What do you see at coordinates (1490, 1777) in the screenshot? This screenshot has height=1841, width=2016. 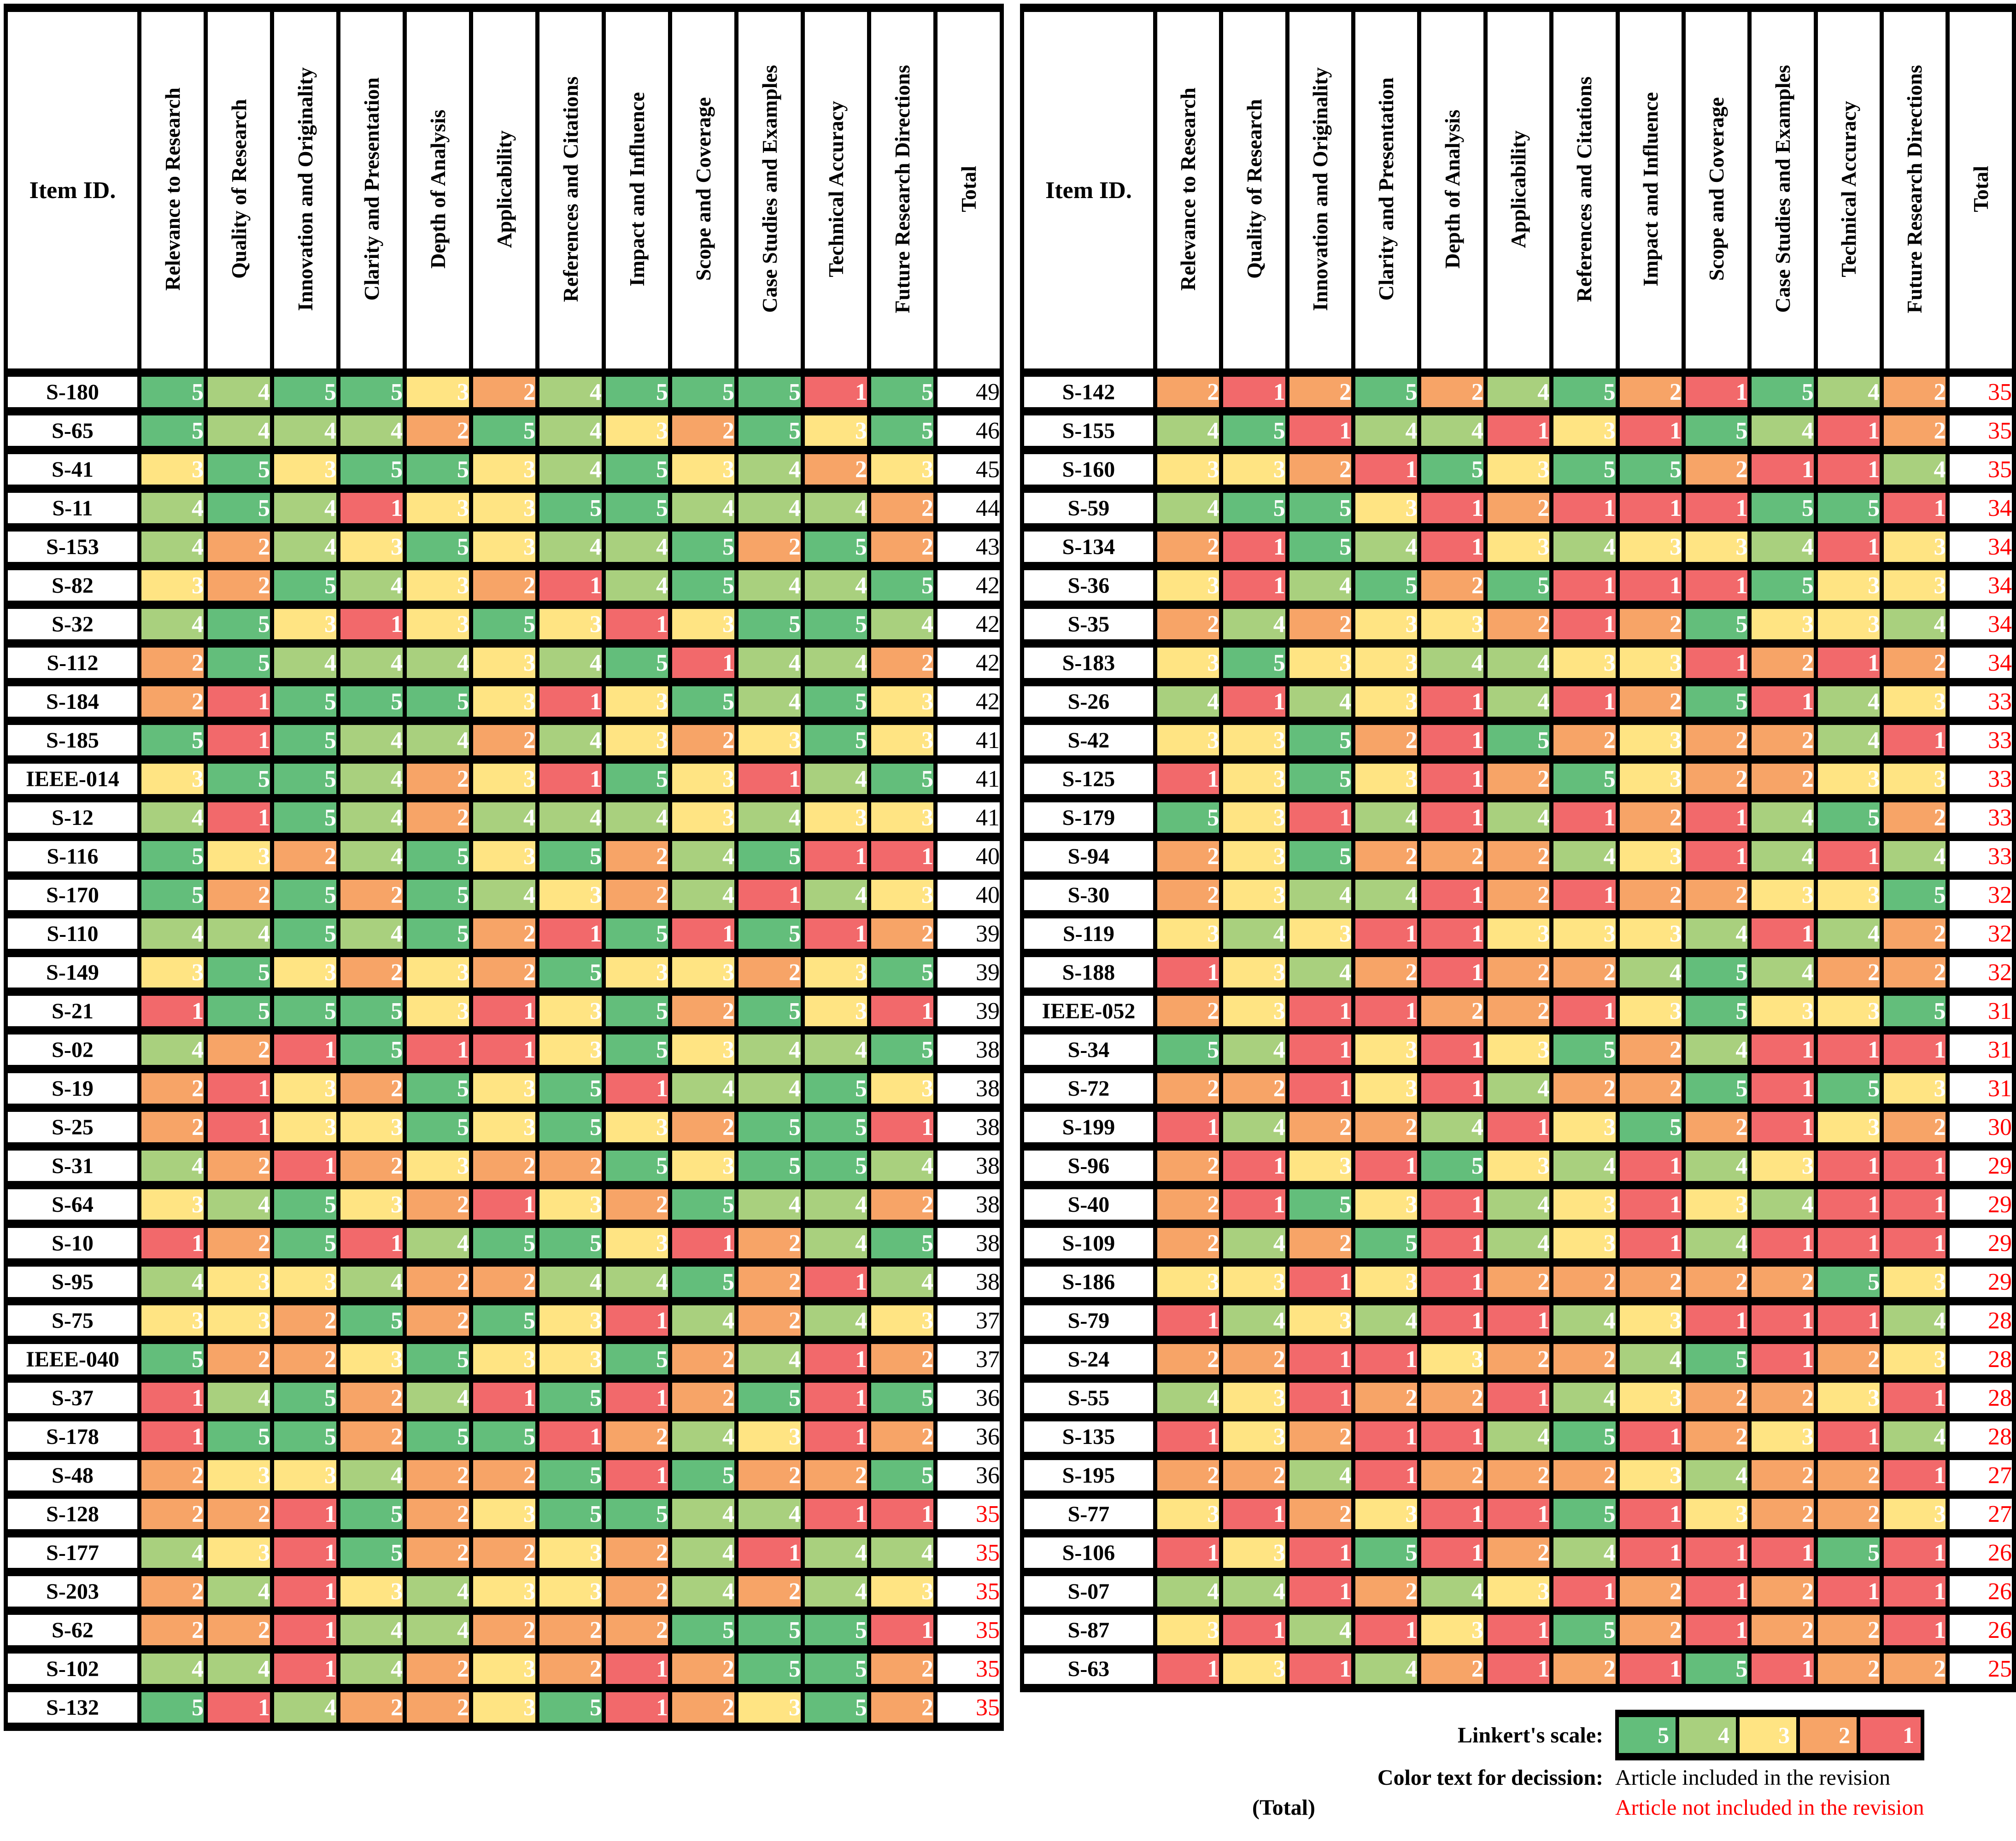 I see `decision-label: Color text for decission:` at bounding box center [1490, 1777].